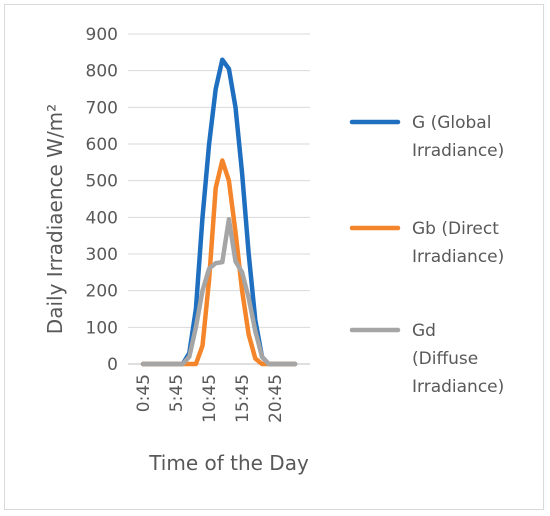 The image size is (550, 516). What do you see at coordinates (102, 35) in the screenshot?
I see `y-tick-label: 900` at bounding box center [102, 35].